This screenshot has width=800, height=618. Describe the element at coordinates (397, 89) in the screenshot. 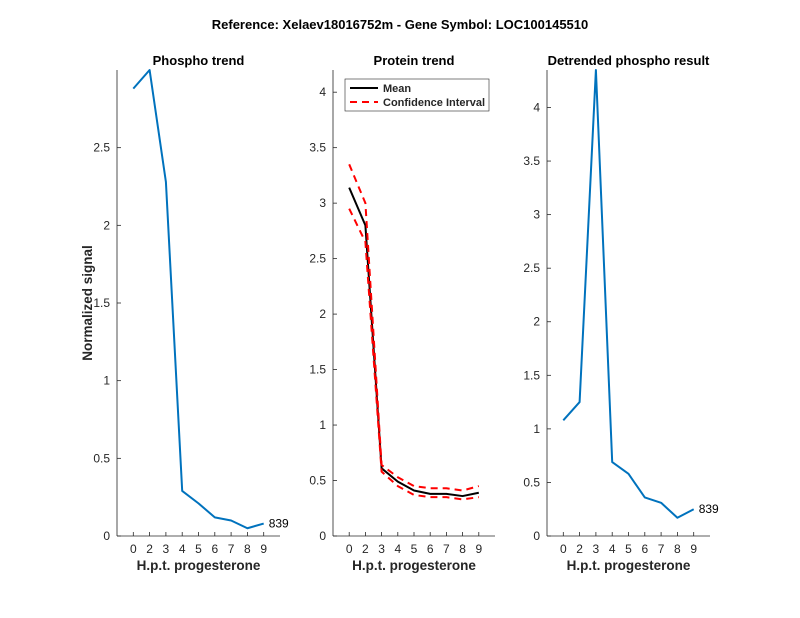

I see `legend-entry-mean: Mean` at that location.